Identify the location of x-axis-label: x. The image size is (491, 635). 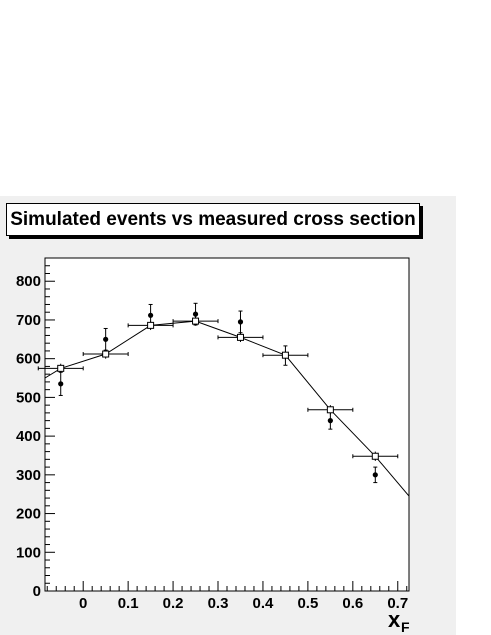
(394, 619).